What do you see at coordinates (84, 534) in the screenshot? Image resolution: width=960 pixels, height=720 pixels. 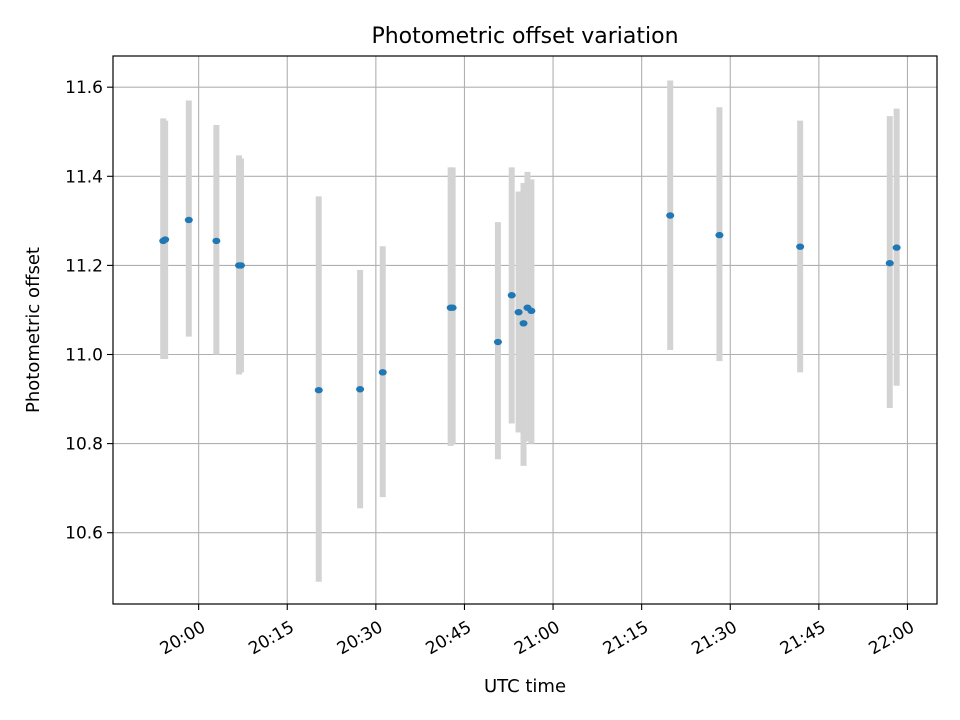 I see `y-tick-label: 10.6` at bounding box center [84, 534].